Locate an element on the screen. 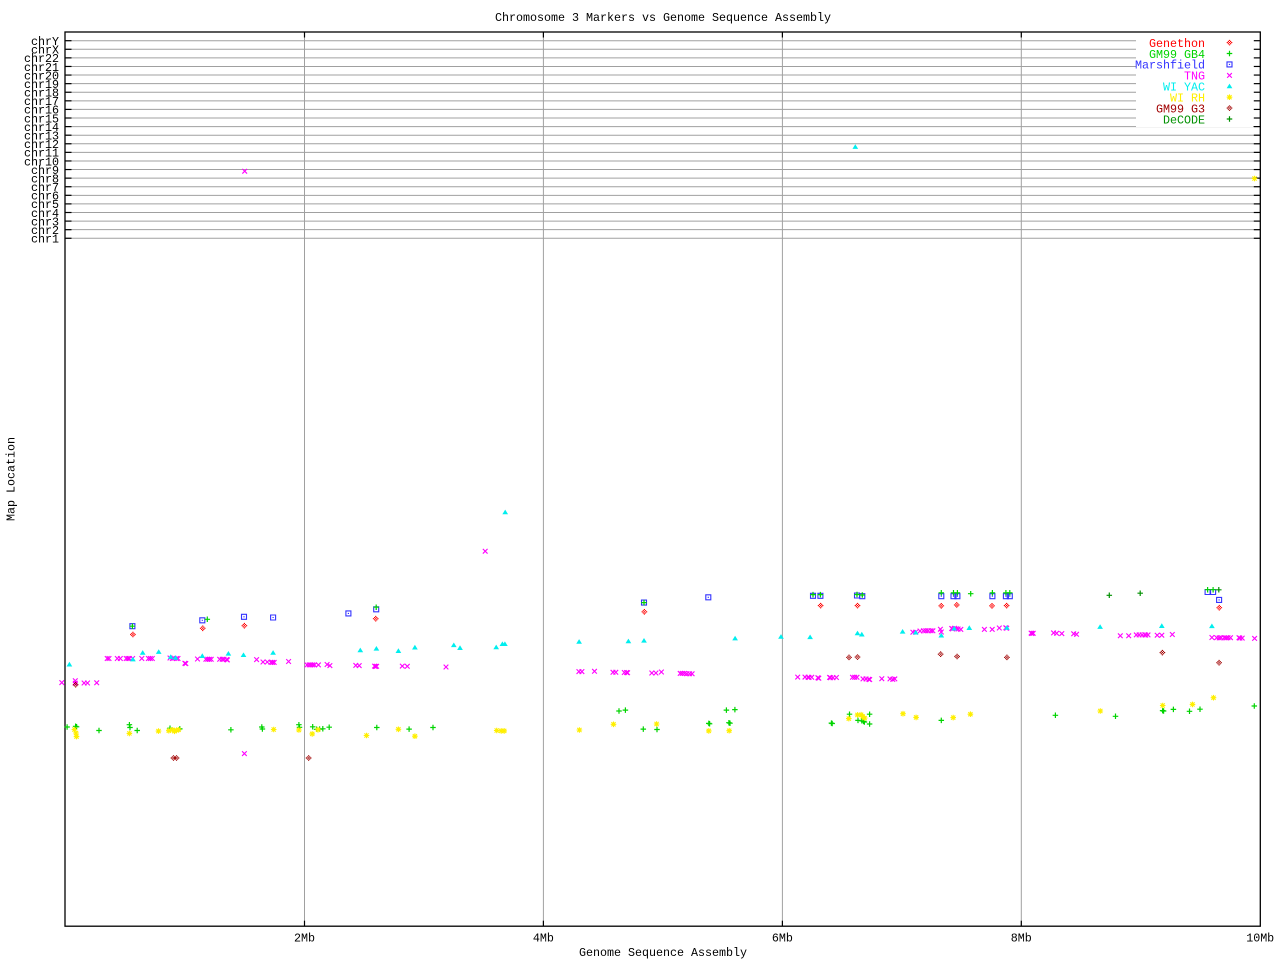 The width and height of the screenshot is (1280, 960). svg-text: 8Mb is located at coordinates (1021, 938).